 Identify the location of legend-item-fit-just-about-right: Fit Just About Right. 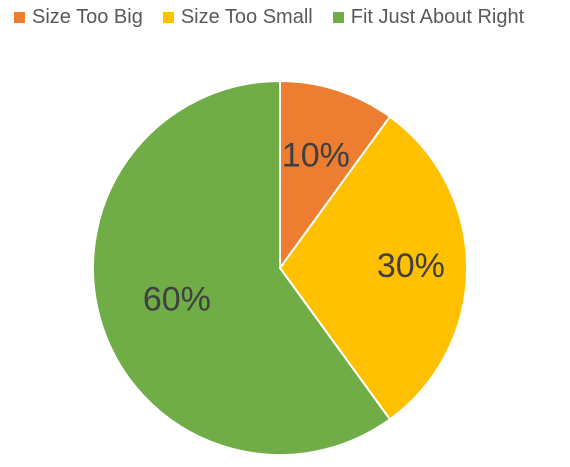
(428, 17).